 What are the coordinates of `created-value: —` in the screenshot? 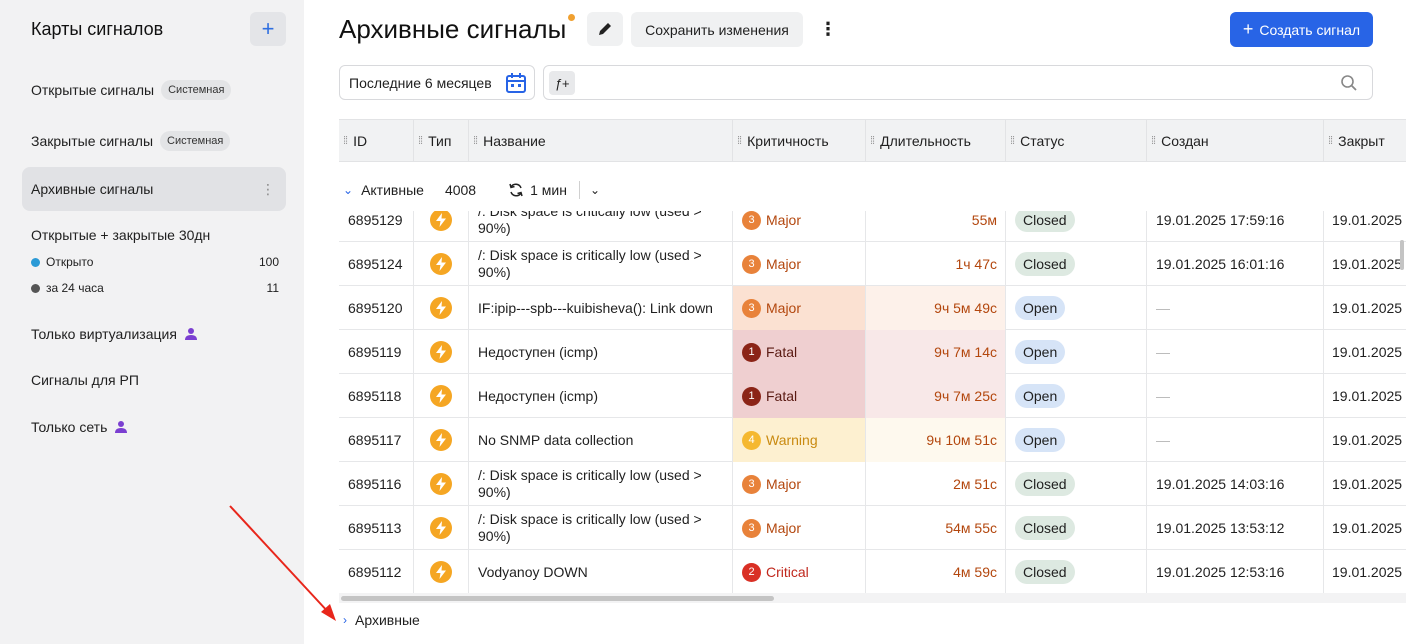 It's located at (1163, 352).